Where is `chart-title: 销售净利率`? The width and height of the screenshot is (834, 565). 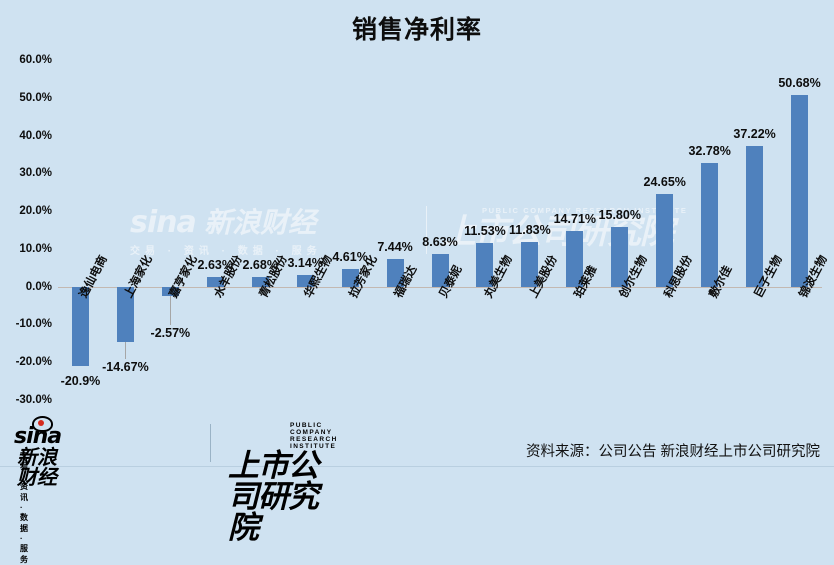 chart-title: 销售净利率 is located at coordinates (416, 30).